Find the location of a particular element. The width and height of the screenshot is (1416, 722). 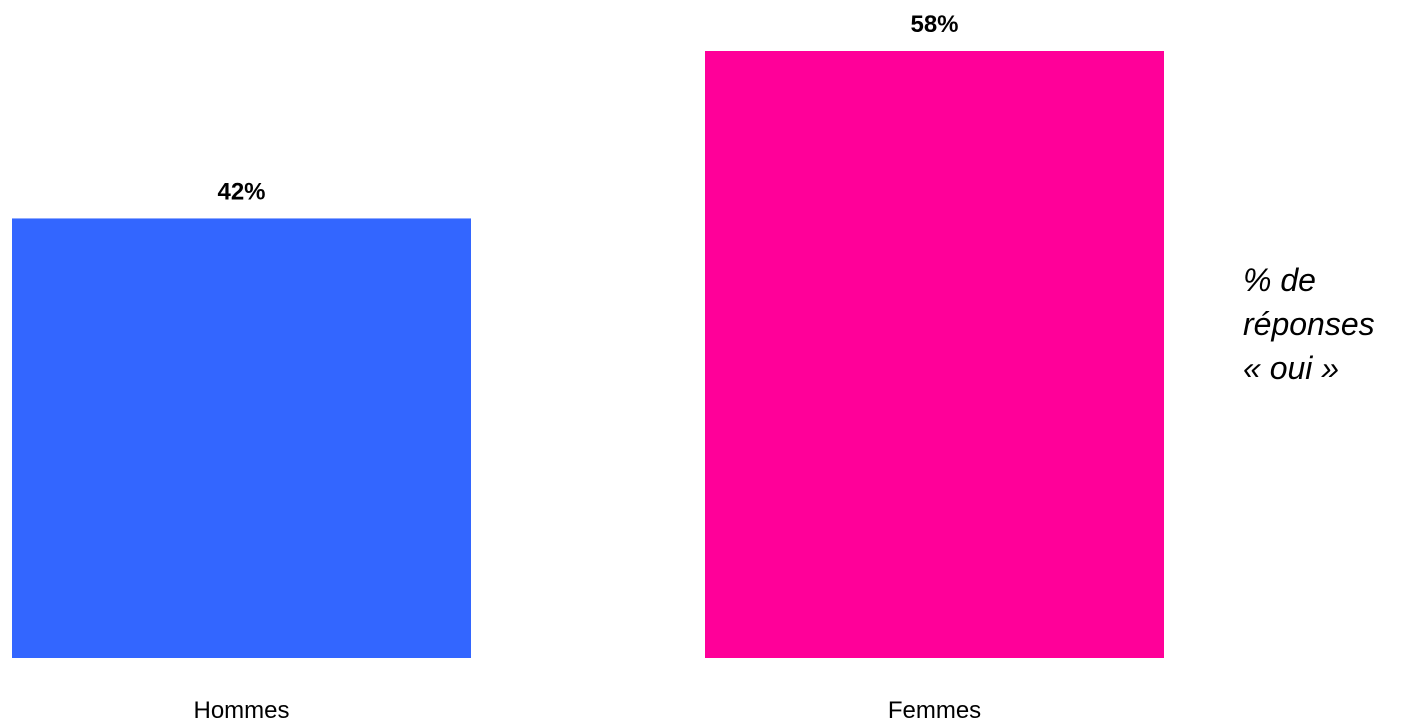

category-label-hommes: Hommes is located at coordinates (241, 709).